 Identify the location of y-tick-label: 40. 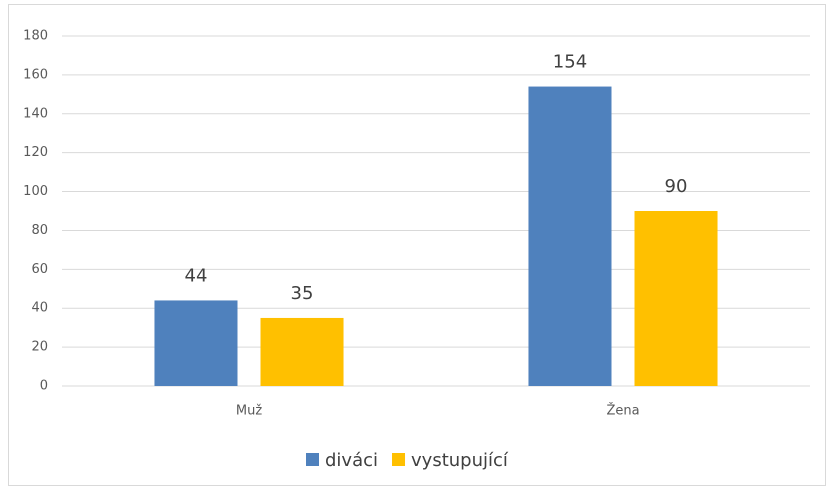
(39, 308).